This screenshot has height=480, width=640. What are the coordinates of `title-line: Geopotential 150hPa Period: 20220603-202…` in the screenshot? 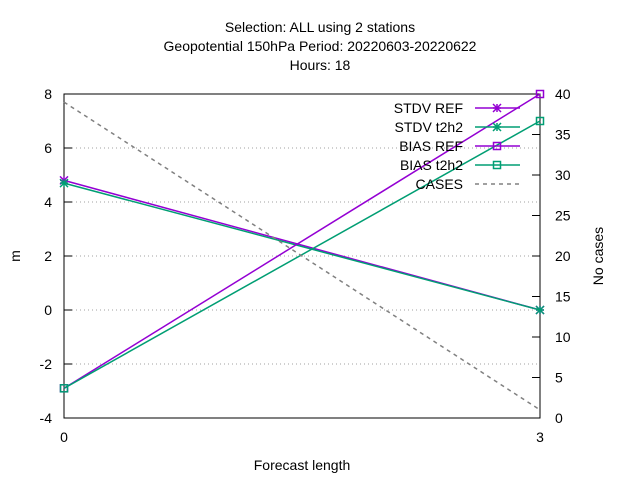 It's located at (320, 46).